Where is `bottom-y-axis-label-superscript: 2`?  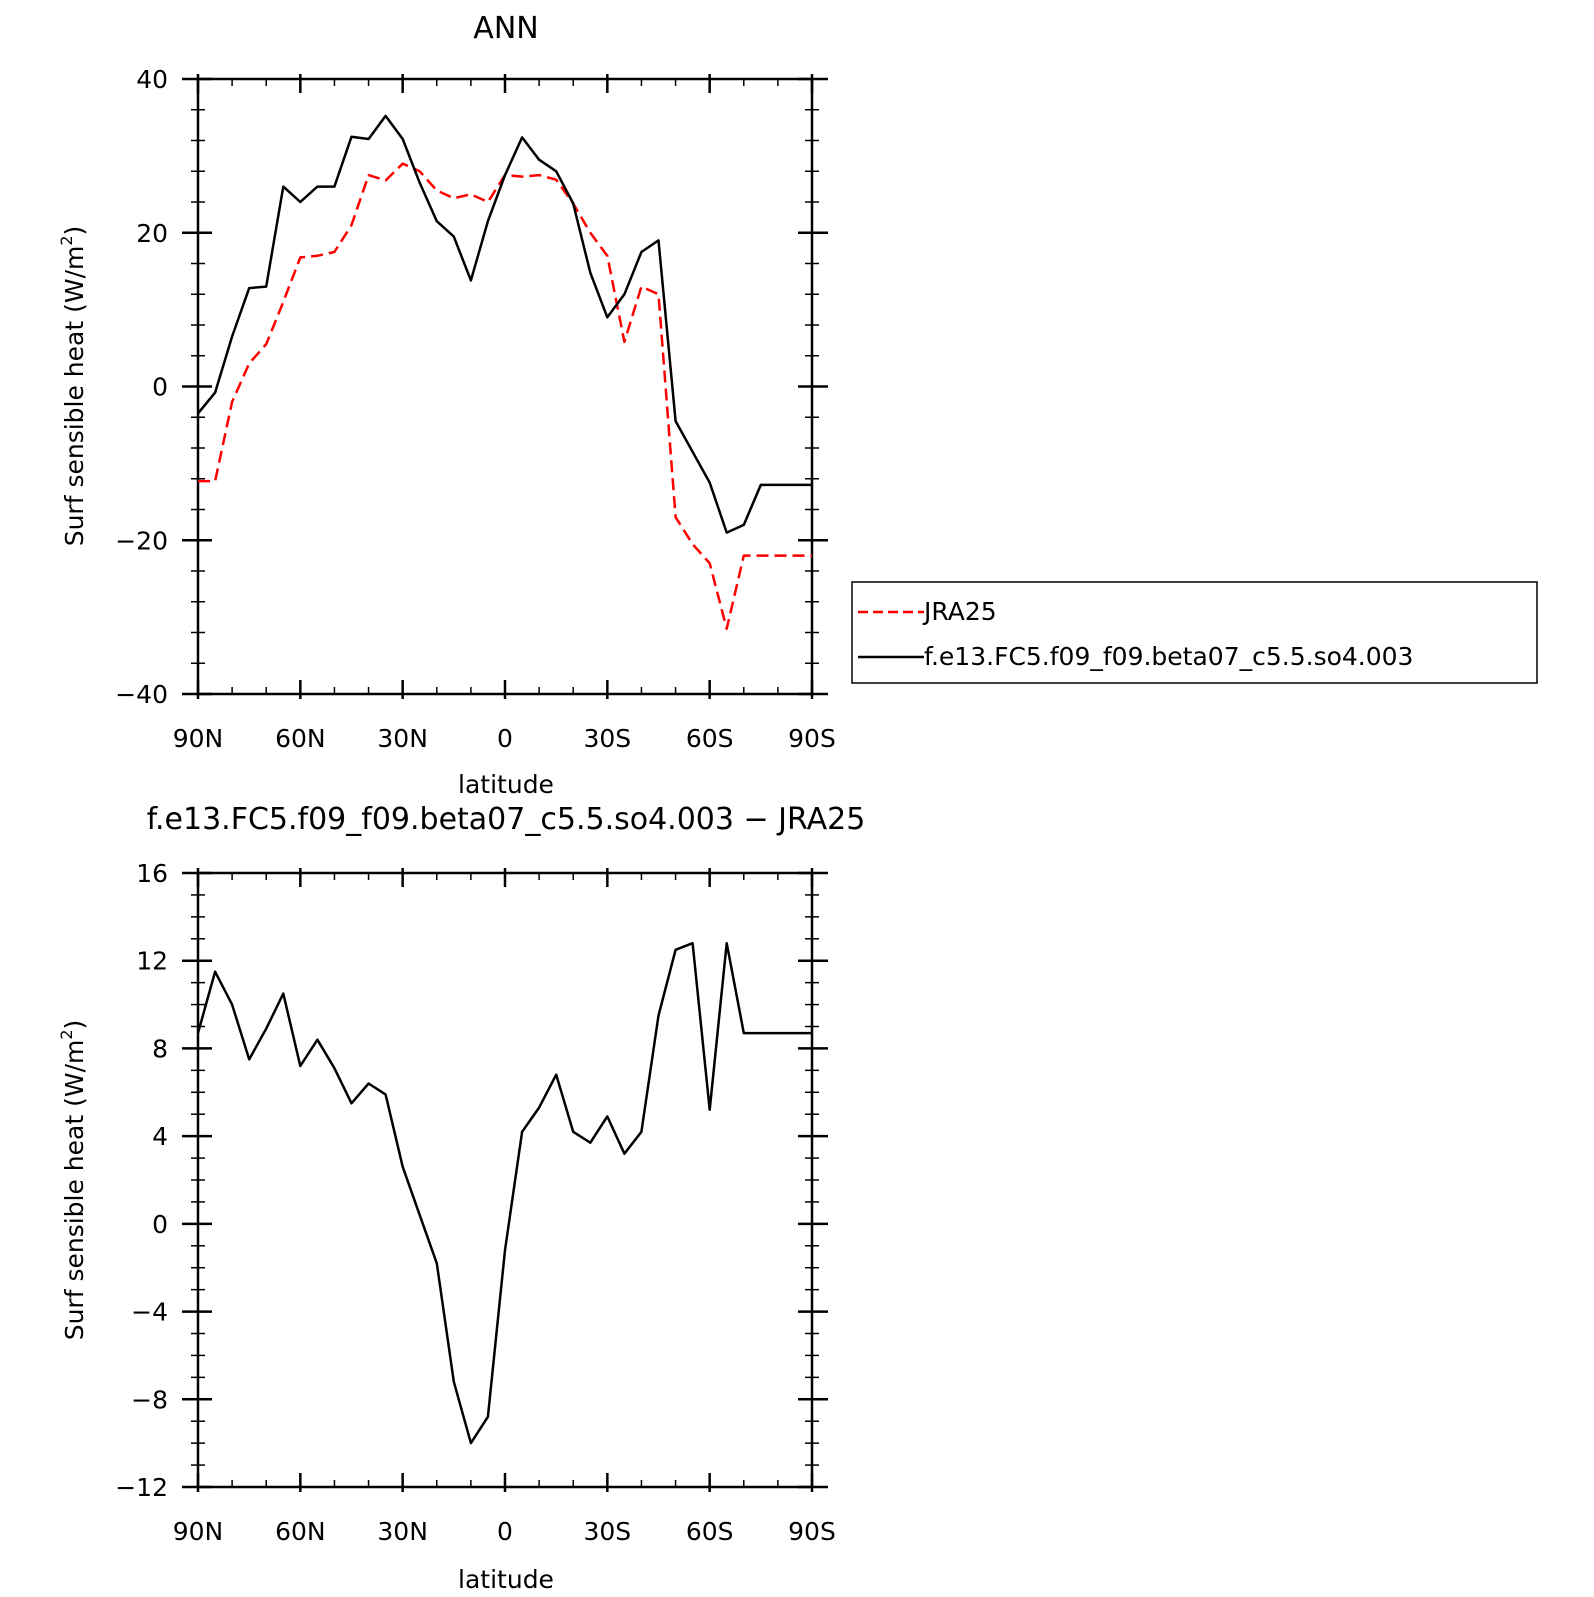
bottom-y-axis-label-superscript: 2 is located at coordinates (66, 1034).